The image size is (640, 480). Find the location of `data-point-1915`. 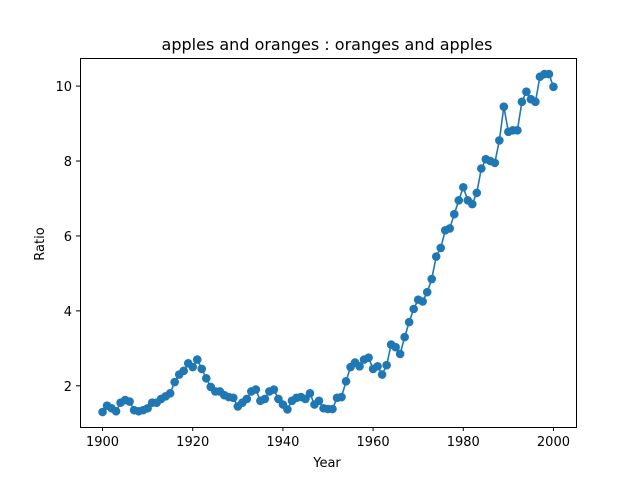

data-point-1915 is located at coordinates (170, 393).